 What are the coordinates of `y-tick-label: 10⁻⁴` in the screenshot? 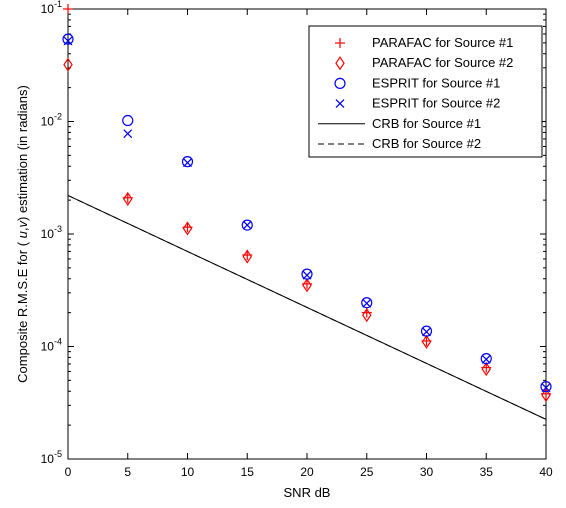 It's located at (51, 345).